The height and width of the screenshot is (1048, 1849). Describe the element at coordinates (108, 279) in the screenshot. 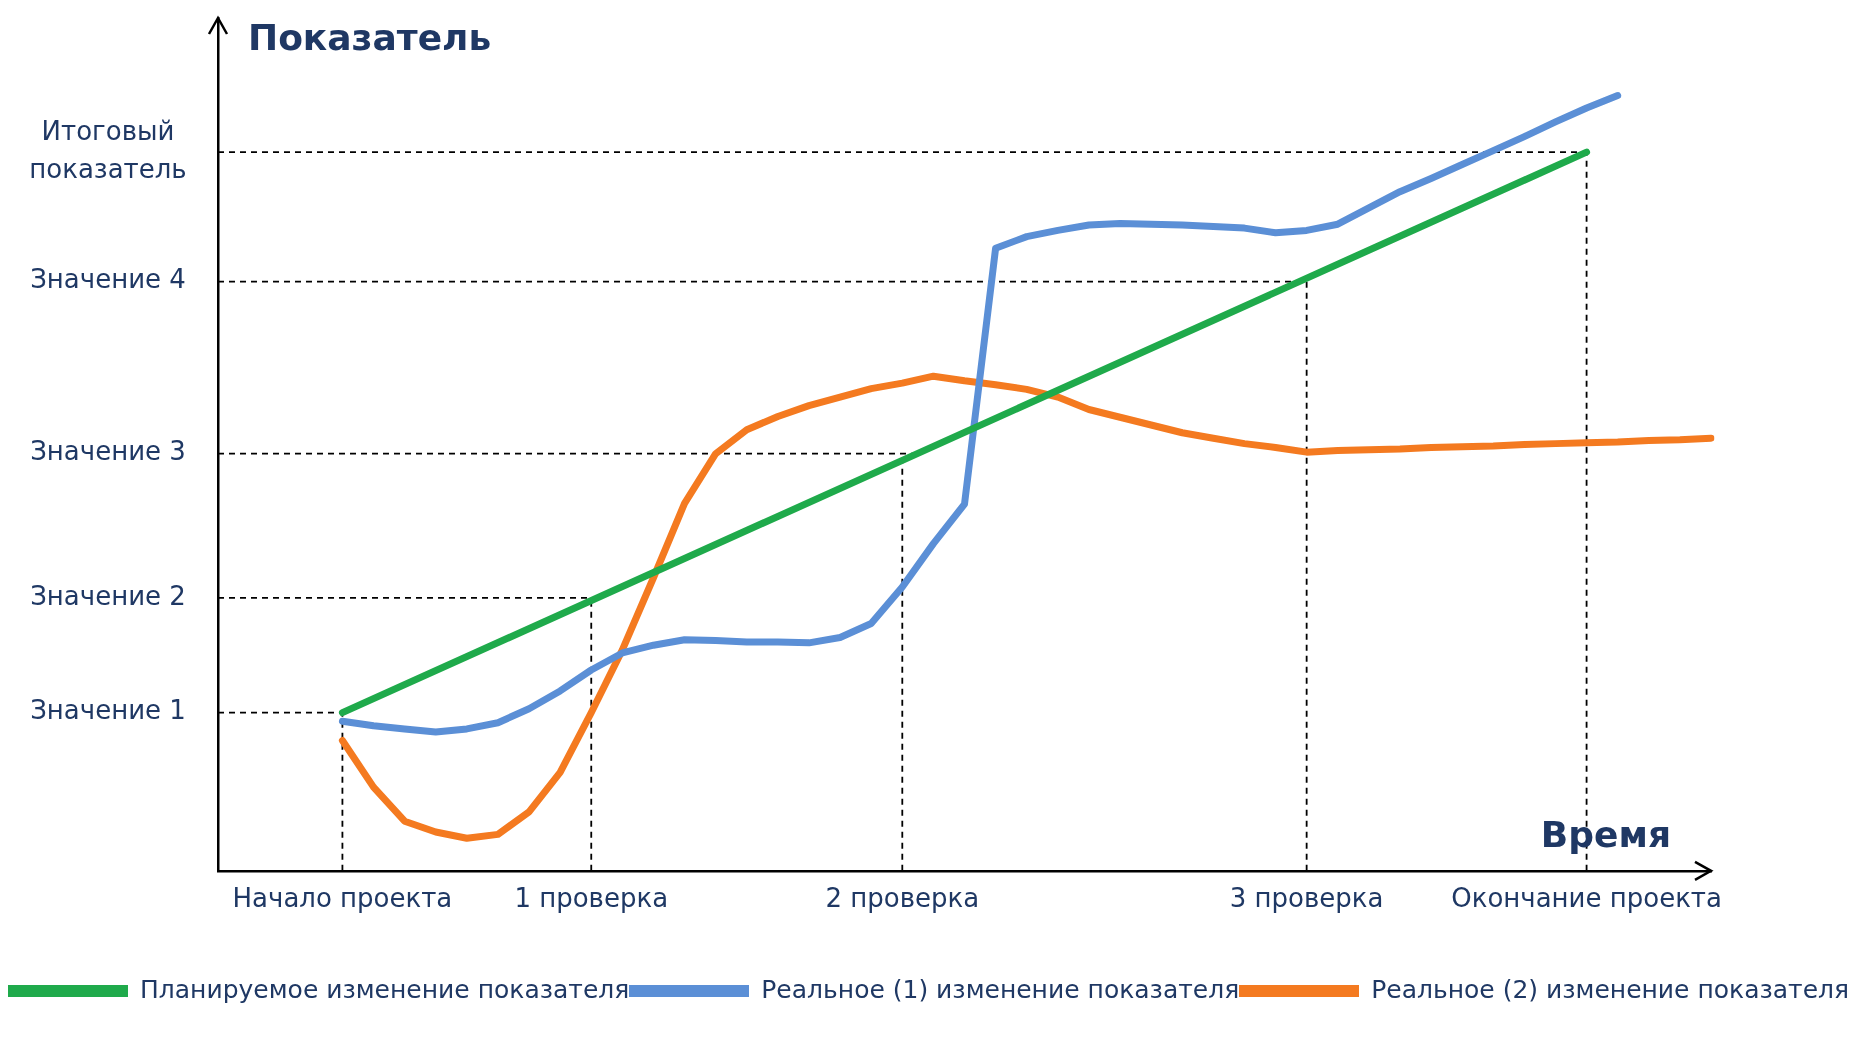

I see `ref-line-label: Значение 4` at that location.